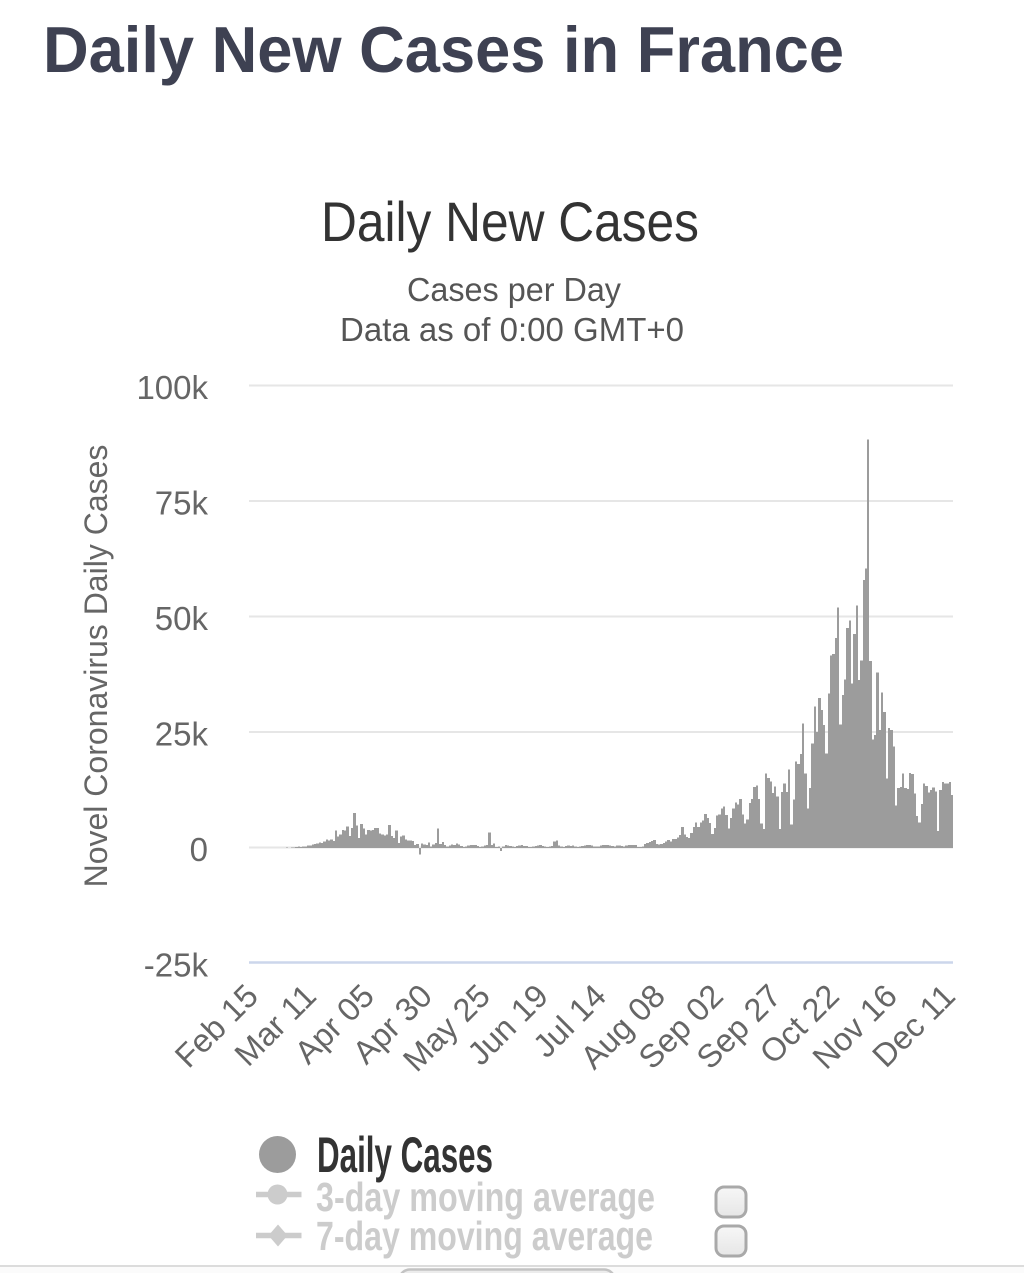 The height and width of the screenshot is (1273, 1024). What do you see at coordinates (512, 329) in the screenshot?
I see `svg-text: Data as of 0:00 GMT+0` at bounding box center [512, 329].